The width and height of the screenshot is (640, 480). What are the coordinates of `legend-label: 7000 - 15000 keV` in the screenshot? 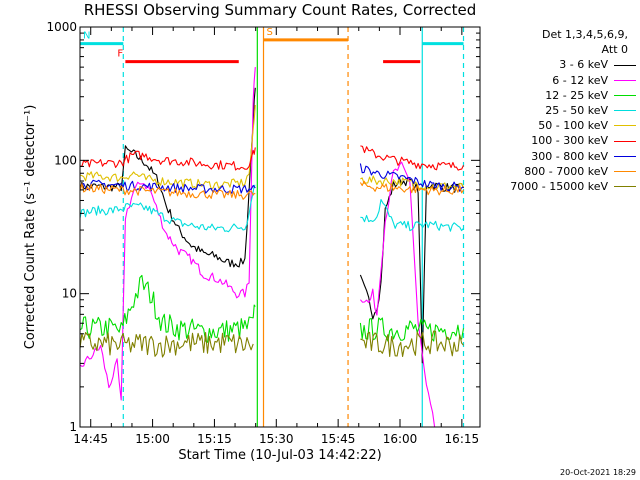 It's located at (559, 187).